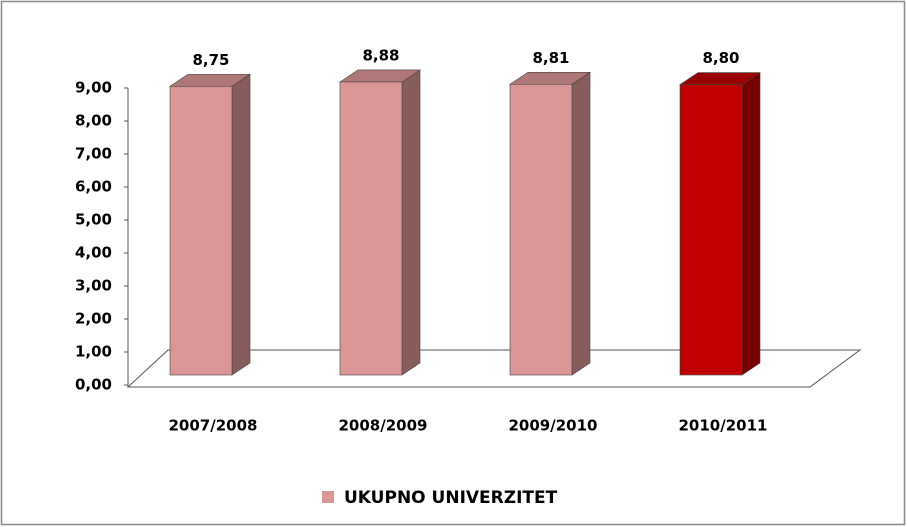  Describe the element at coordinates (93, 154) in the screenshot. I see `y-tick-label: 7,00` at that location.